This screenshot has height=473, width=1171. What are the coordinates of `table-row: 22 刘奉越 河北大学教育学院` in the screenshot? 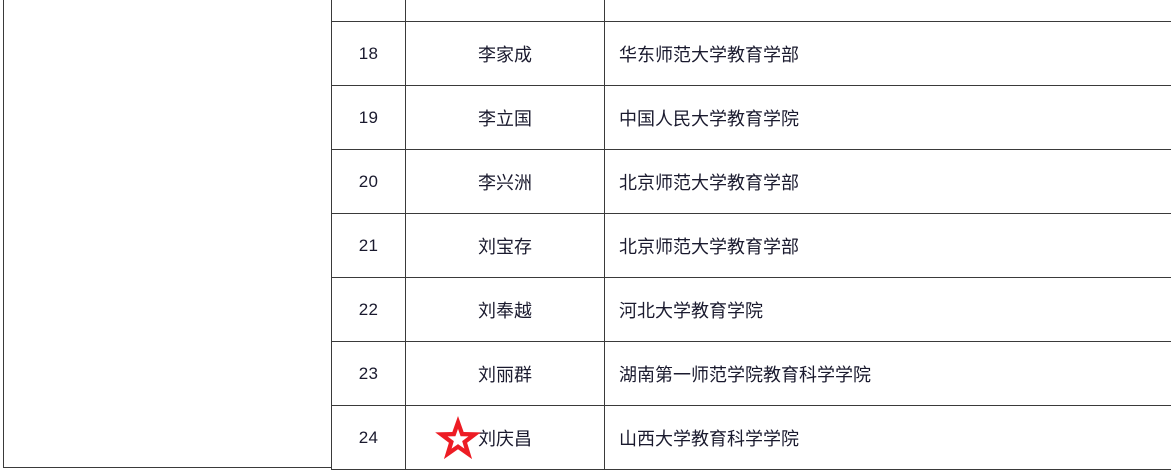 It's located at (751, 309).